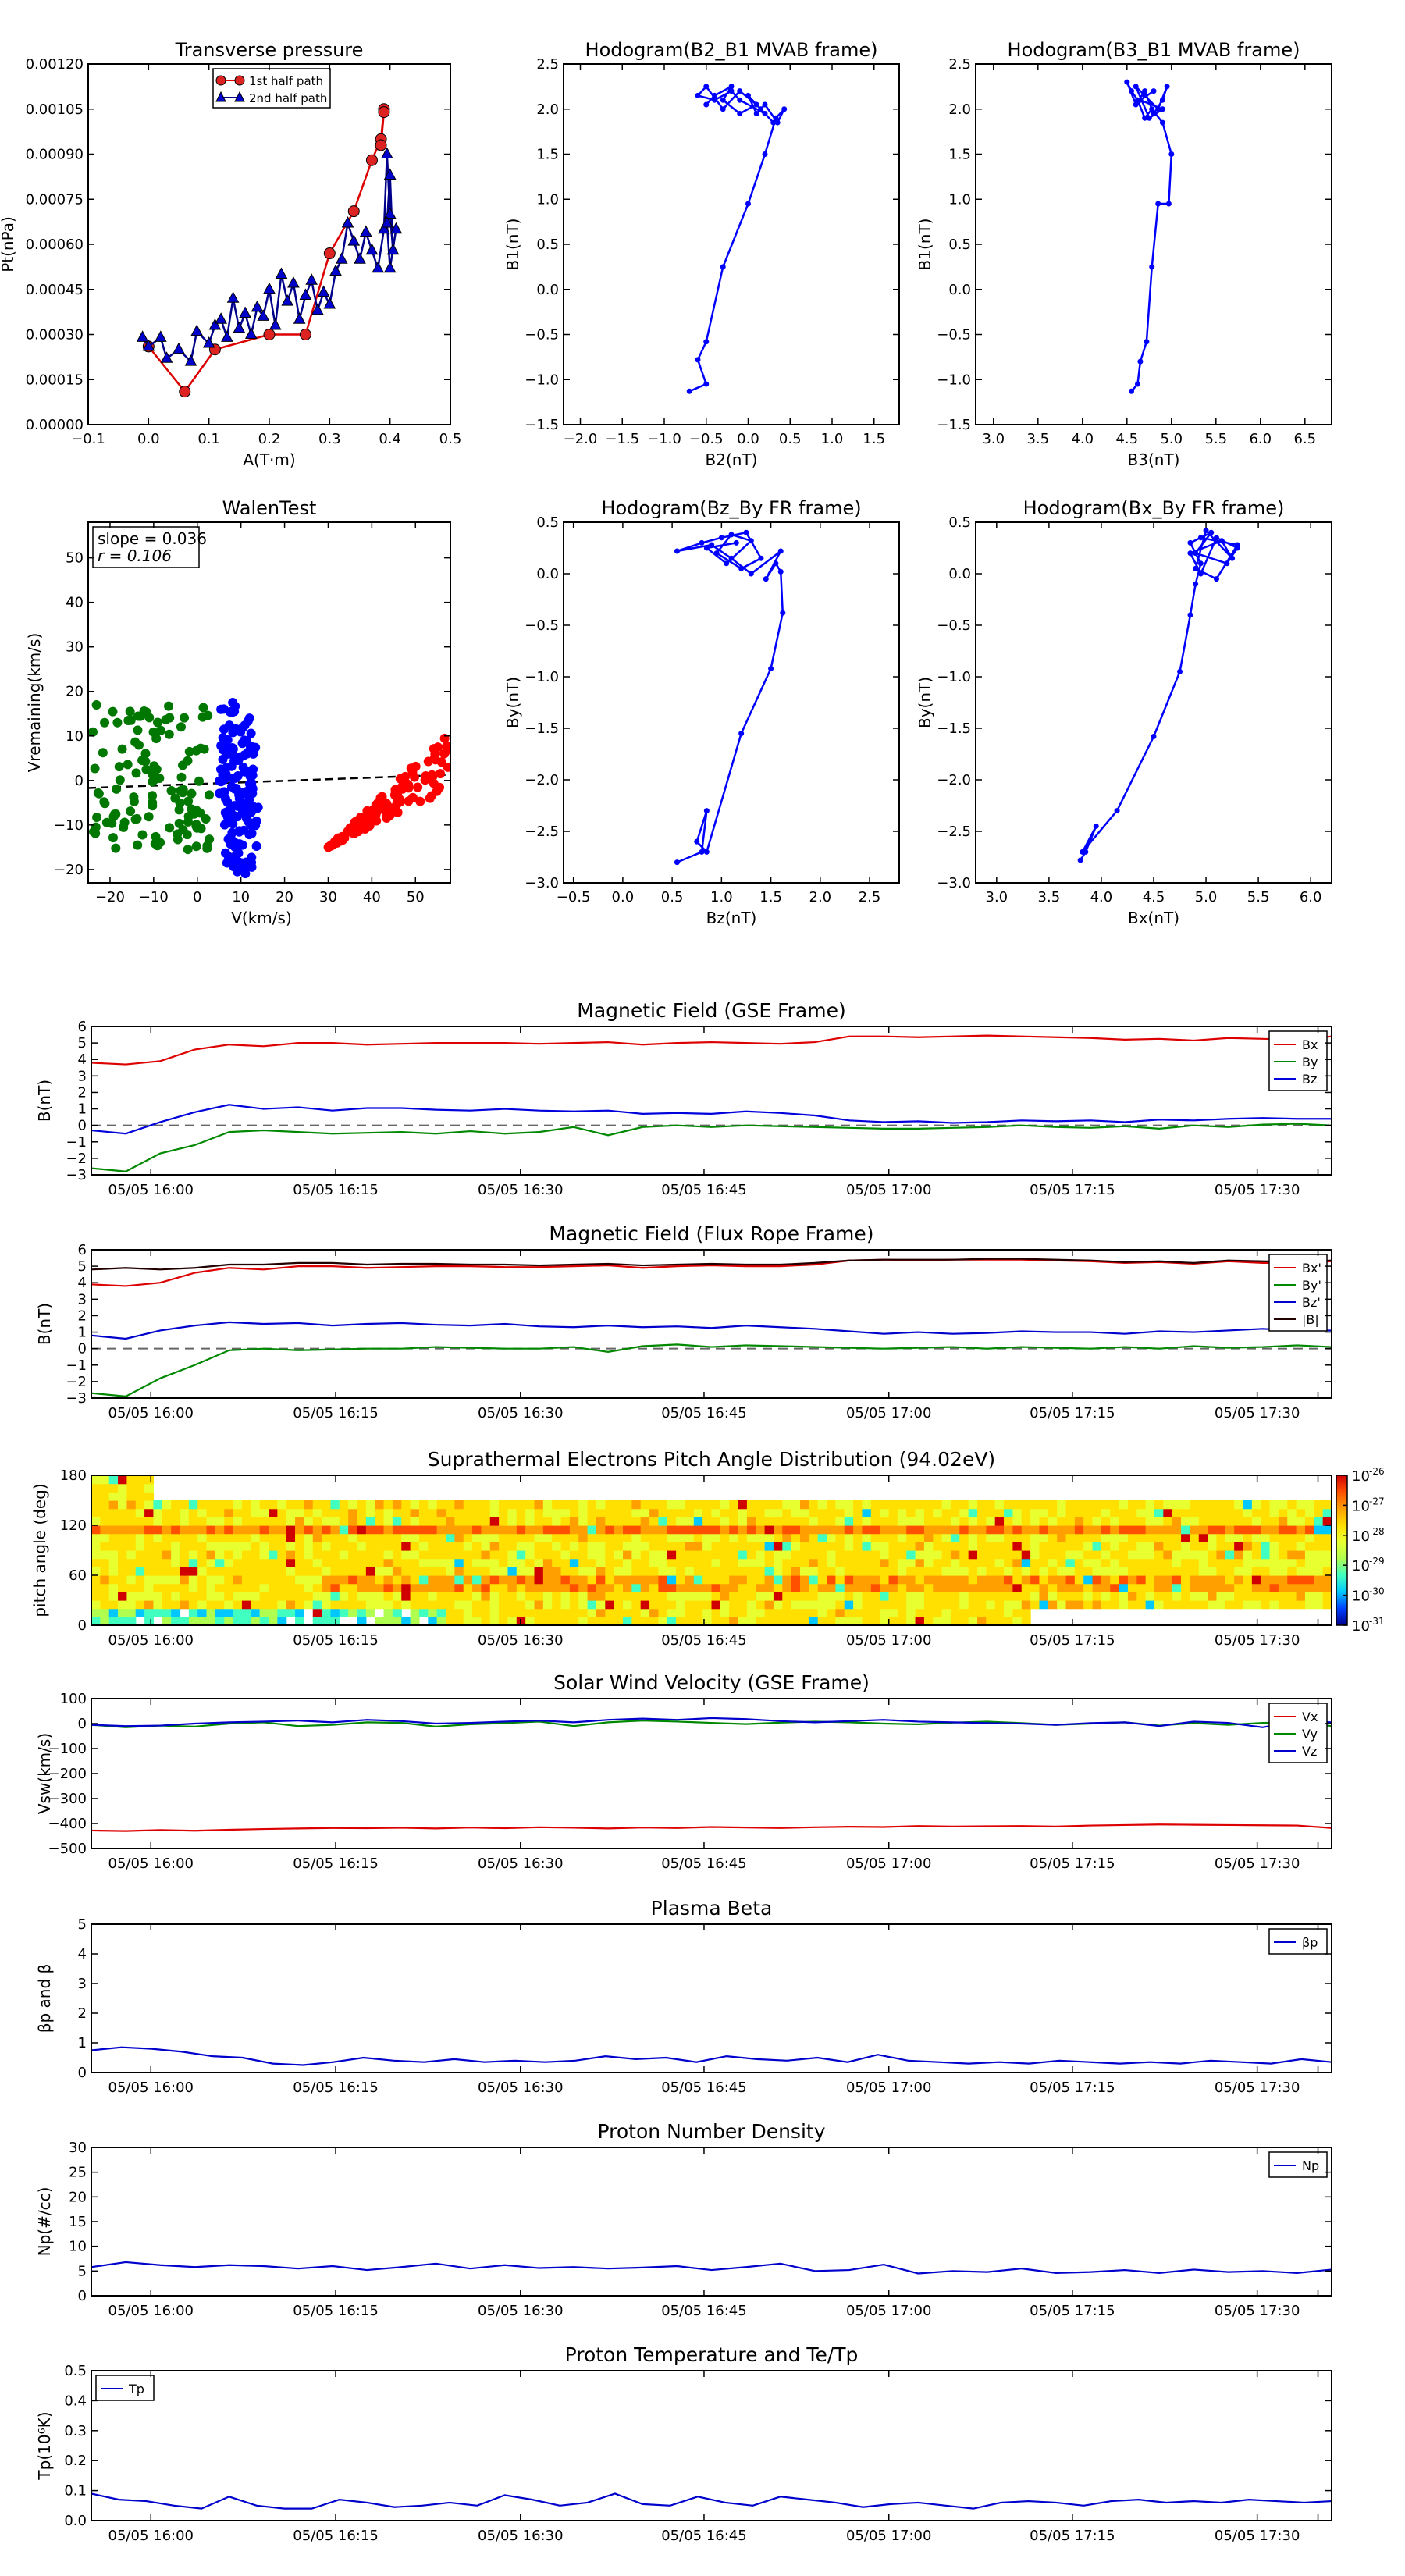  I want to click on y-tick-label: 2.5, so click(960, 64).